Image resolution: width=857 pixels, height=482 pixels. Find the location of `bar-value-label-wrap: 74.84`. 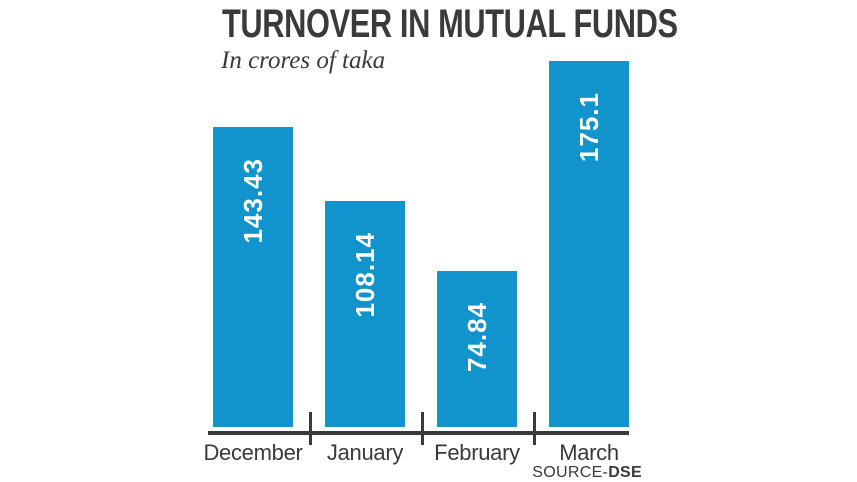

bar-value-label-wrap: 74.84 is located at coordinates (477, 337).